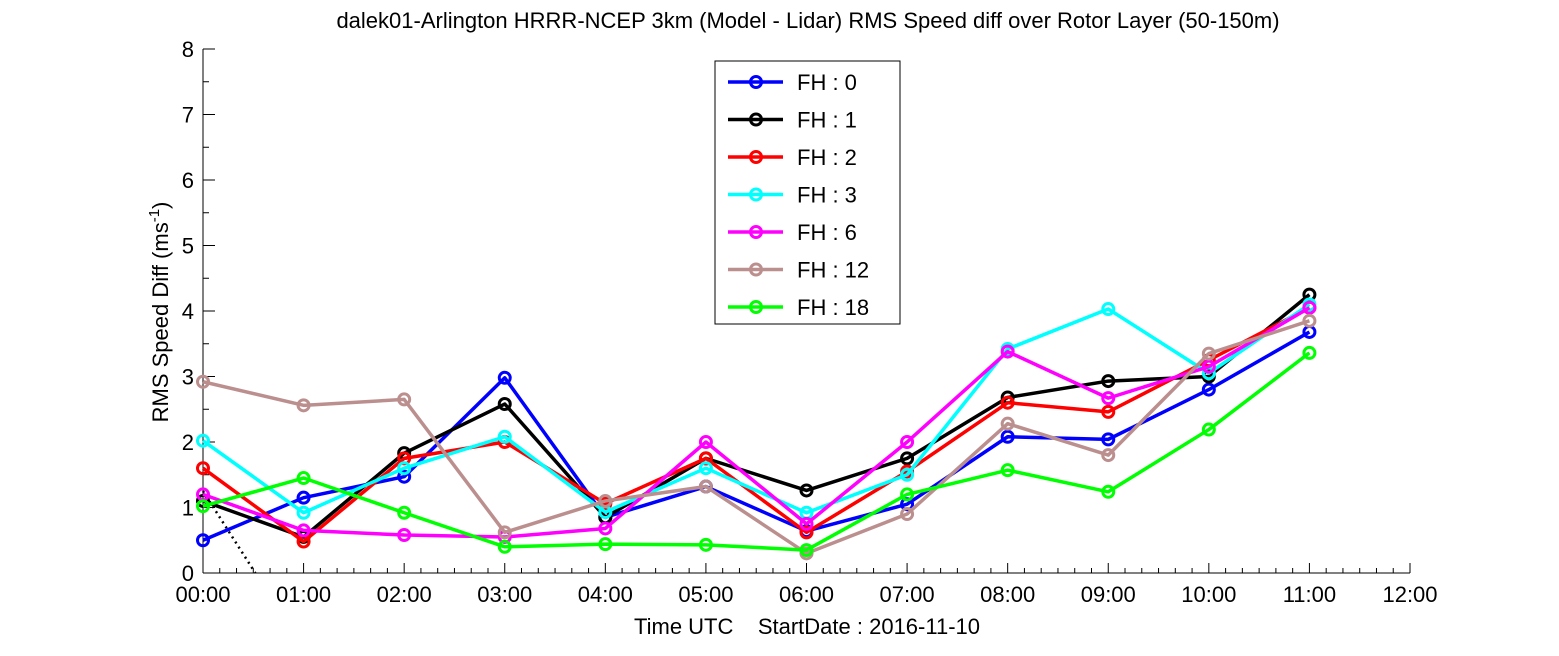 The image size is (1559, 656). What do you see at coordinates (404, 594) in the screenshot?
I see `x-tick-label: 02:00` at bounding box center [404, 594].